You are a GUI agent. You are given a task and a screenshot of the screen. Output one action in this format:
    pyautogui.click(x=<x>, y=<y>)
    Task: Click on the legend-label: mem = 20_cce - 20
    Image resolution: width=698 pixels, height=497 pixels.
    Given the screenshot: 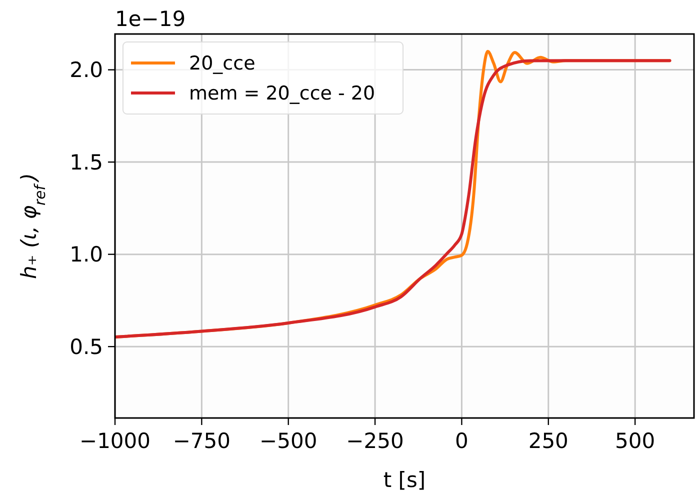 What is the action you would take?
    pyautogui.click(x=282, y=93)
    